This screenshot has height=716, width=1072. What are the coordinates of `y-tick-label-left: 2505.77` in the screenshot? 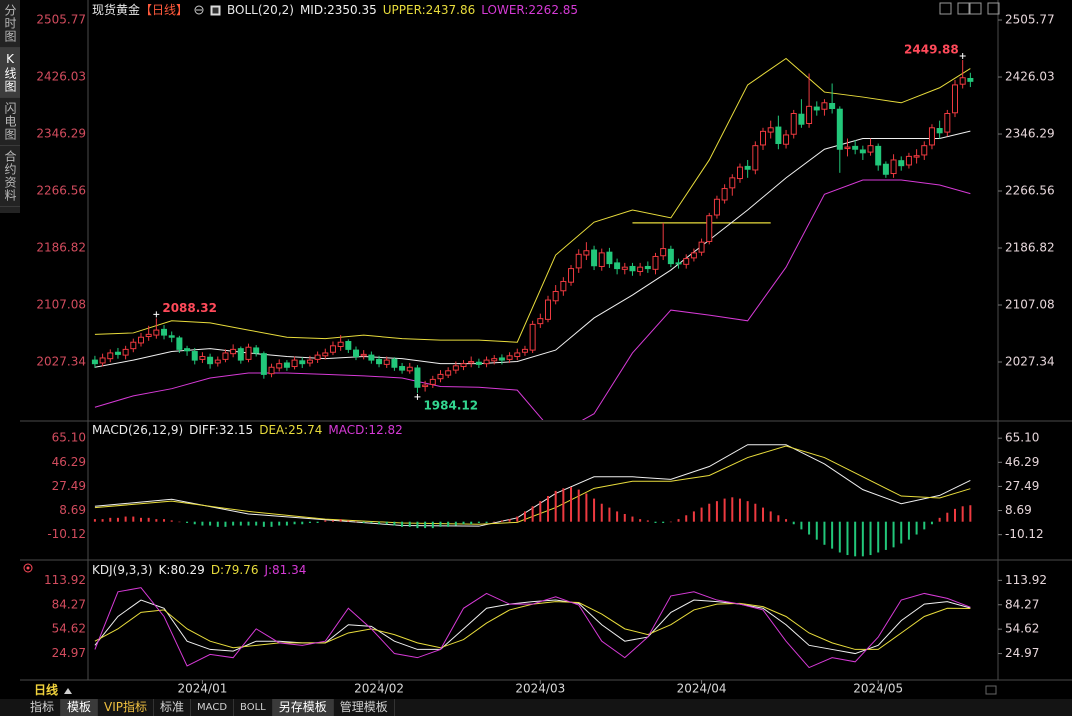 It's located at (61, 20).